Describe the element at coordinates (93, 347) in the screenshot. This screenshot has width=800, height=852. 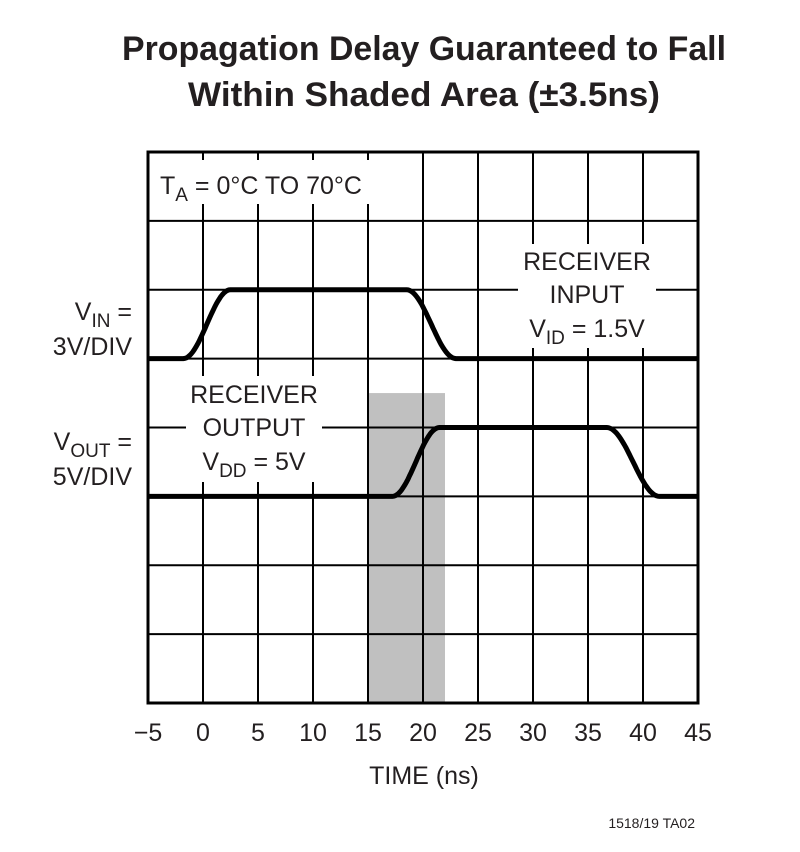
I see `vin-scale-label-line2: 3V/DIV` at that location.